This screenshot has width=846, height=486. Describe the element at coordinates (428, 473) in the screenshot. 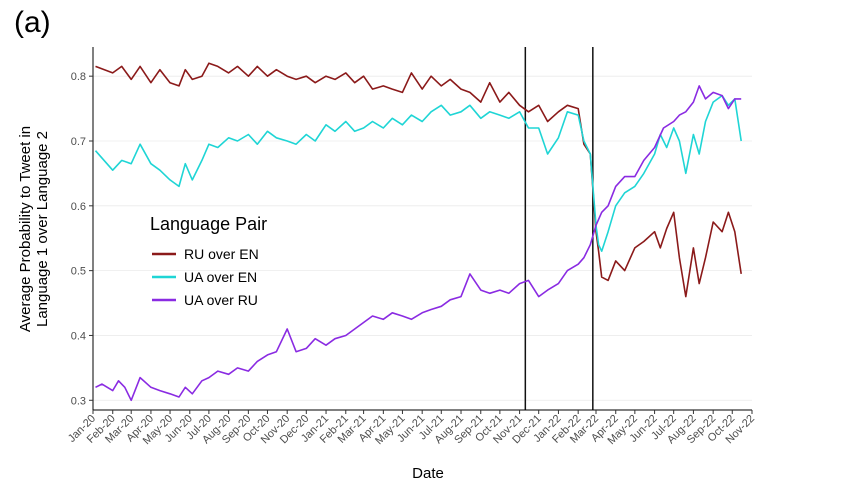

I see `x-axis-title: Date` at that location.